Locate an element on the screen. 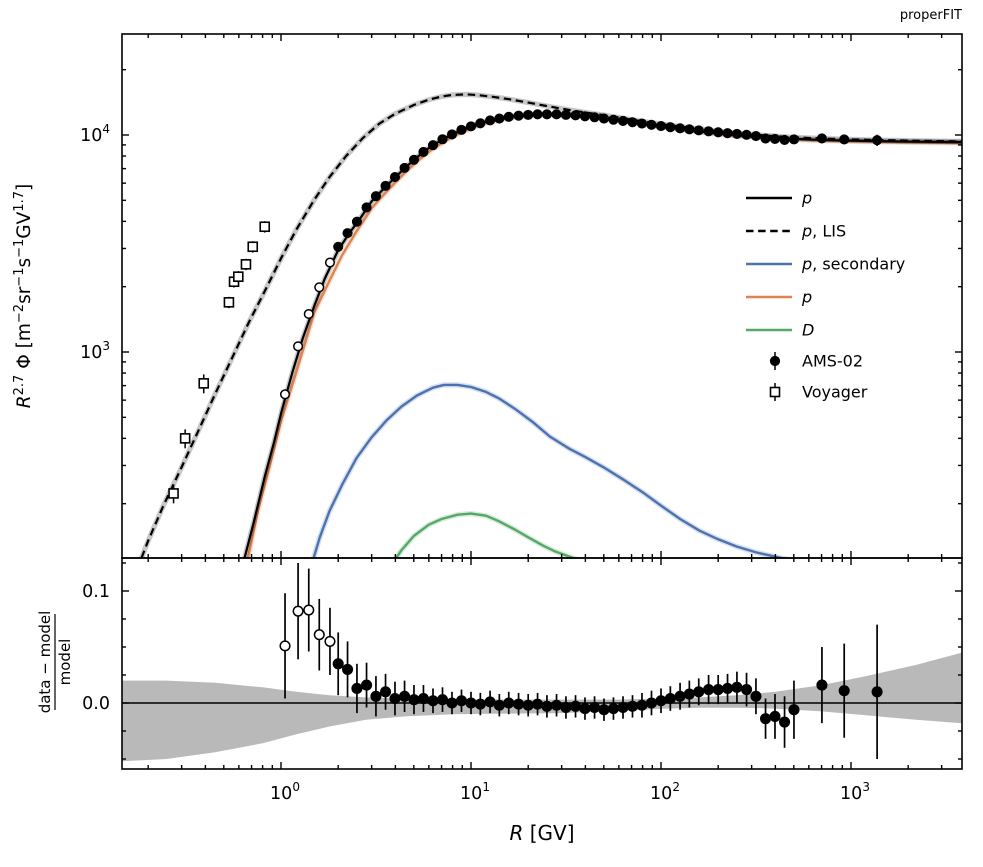 Image resolution: width=983 pixels, height=867 pixels. legend-label: p, secondary is located at coordinates (853, 264).